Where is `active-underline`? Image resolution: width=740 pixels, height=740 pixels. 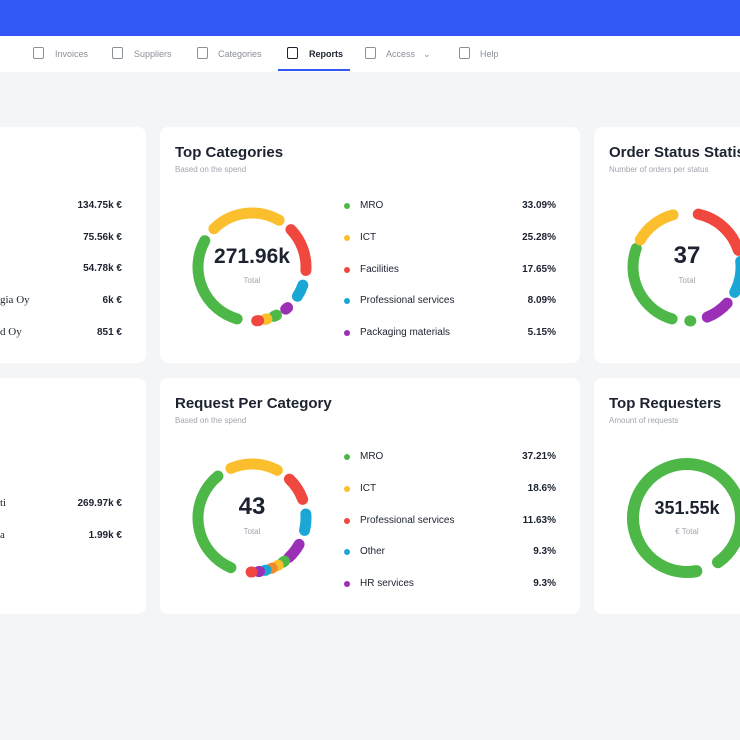 active-underline is located at coordinates (314, 70).